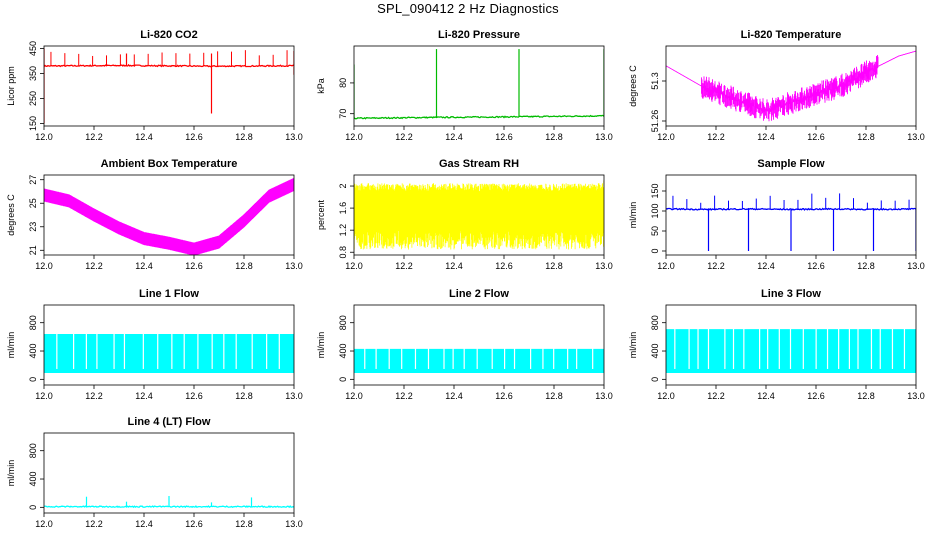 Image resolution: width=936 pixels, height=540 pixels. What do you see at coordinates (11, 86) in the screenshot?
I see `y-axis-label: Licor ppm` at bounding box center [11, 86].